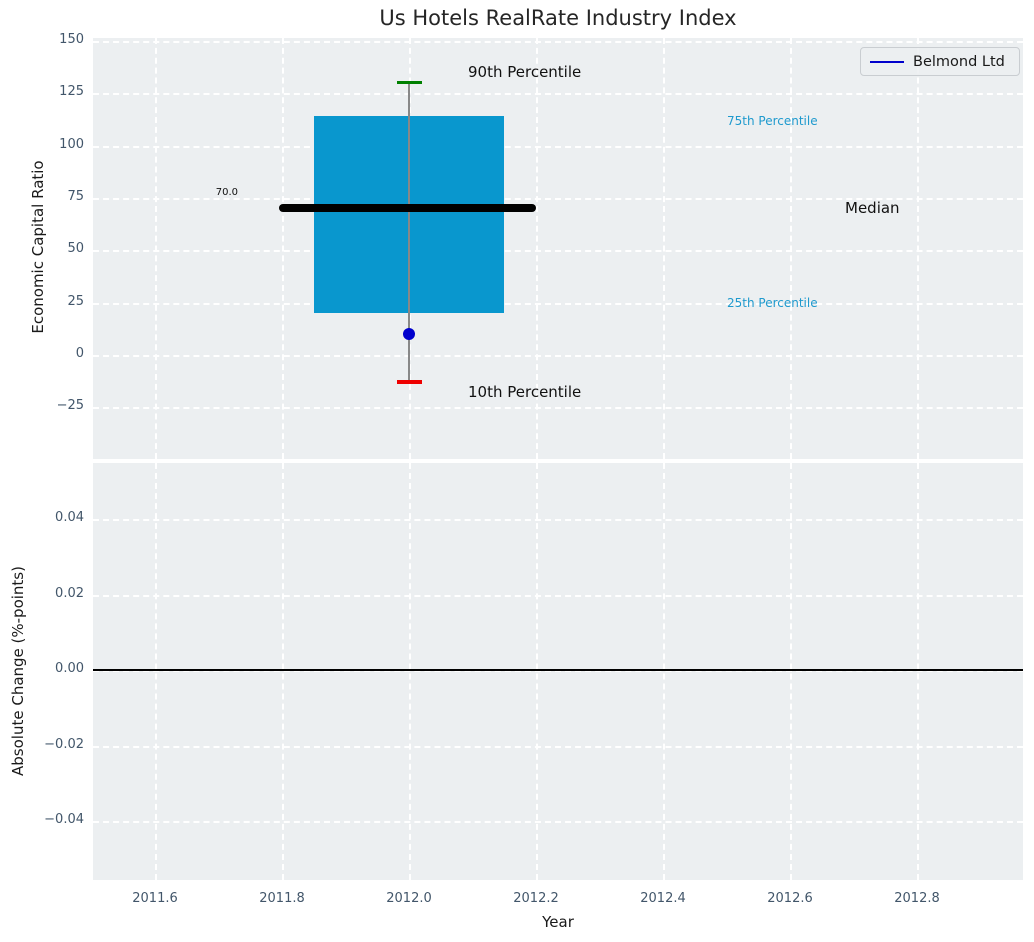  I want to click on legend: Belmond Ltd, so click(940, 61).